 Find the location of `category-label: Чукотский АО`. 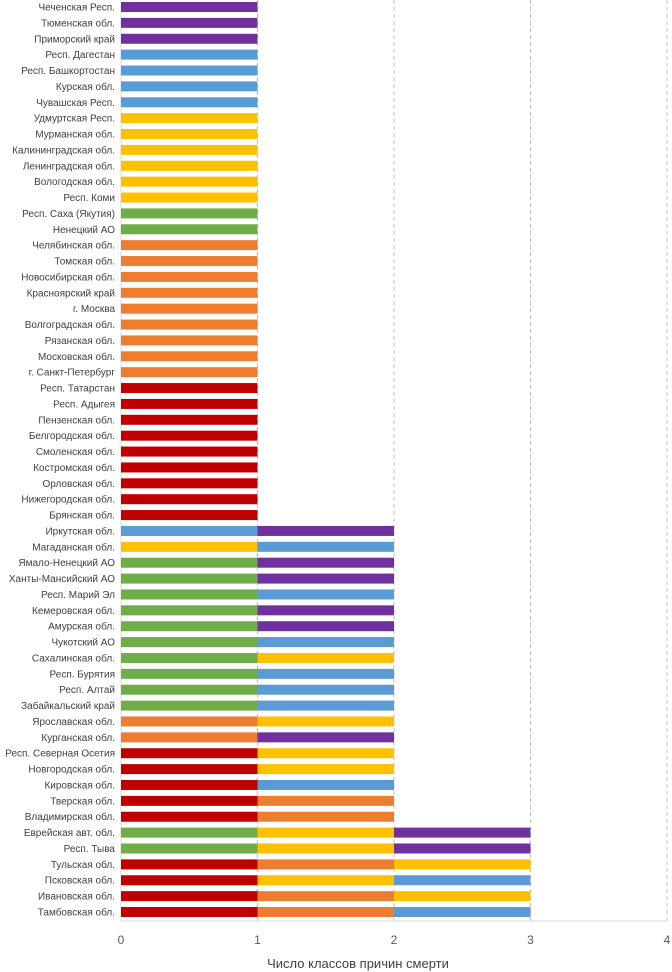

category-label: Чукотский АО is located at coordinates (83, 643).